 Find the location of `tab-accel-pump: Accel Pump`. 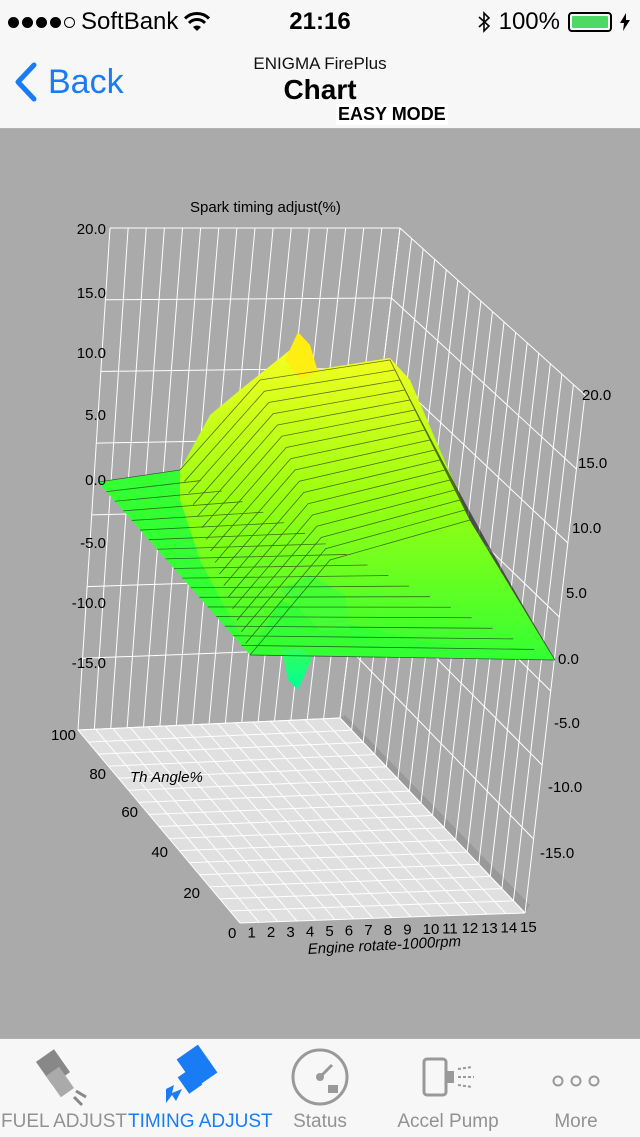

tab-accel-pump: Accel Pump is located at coordinates (448, 1088).